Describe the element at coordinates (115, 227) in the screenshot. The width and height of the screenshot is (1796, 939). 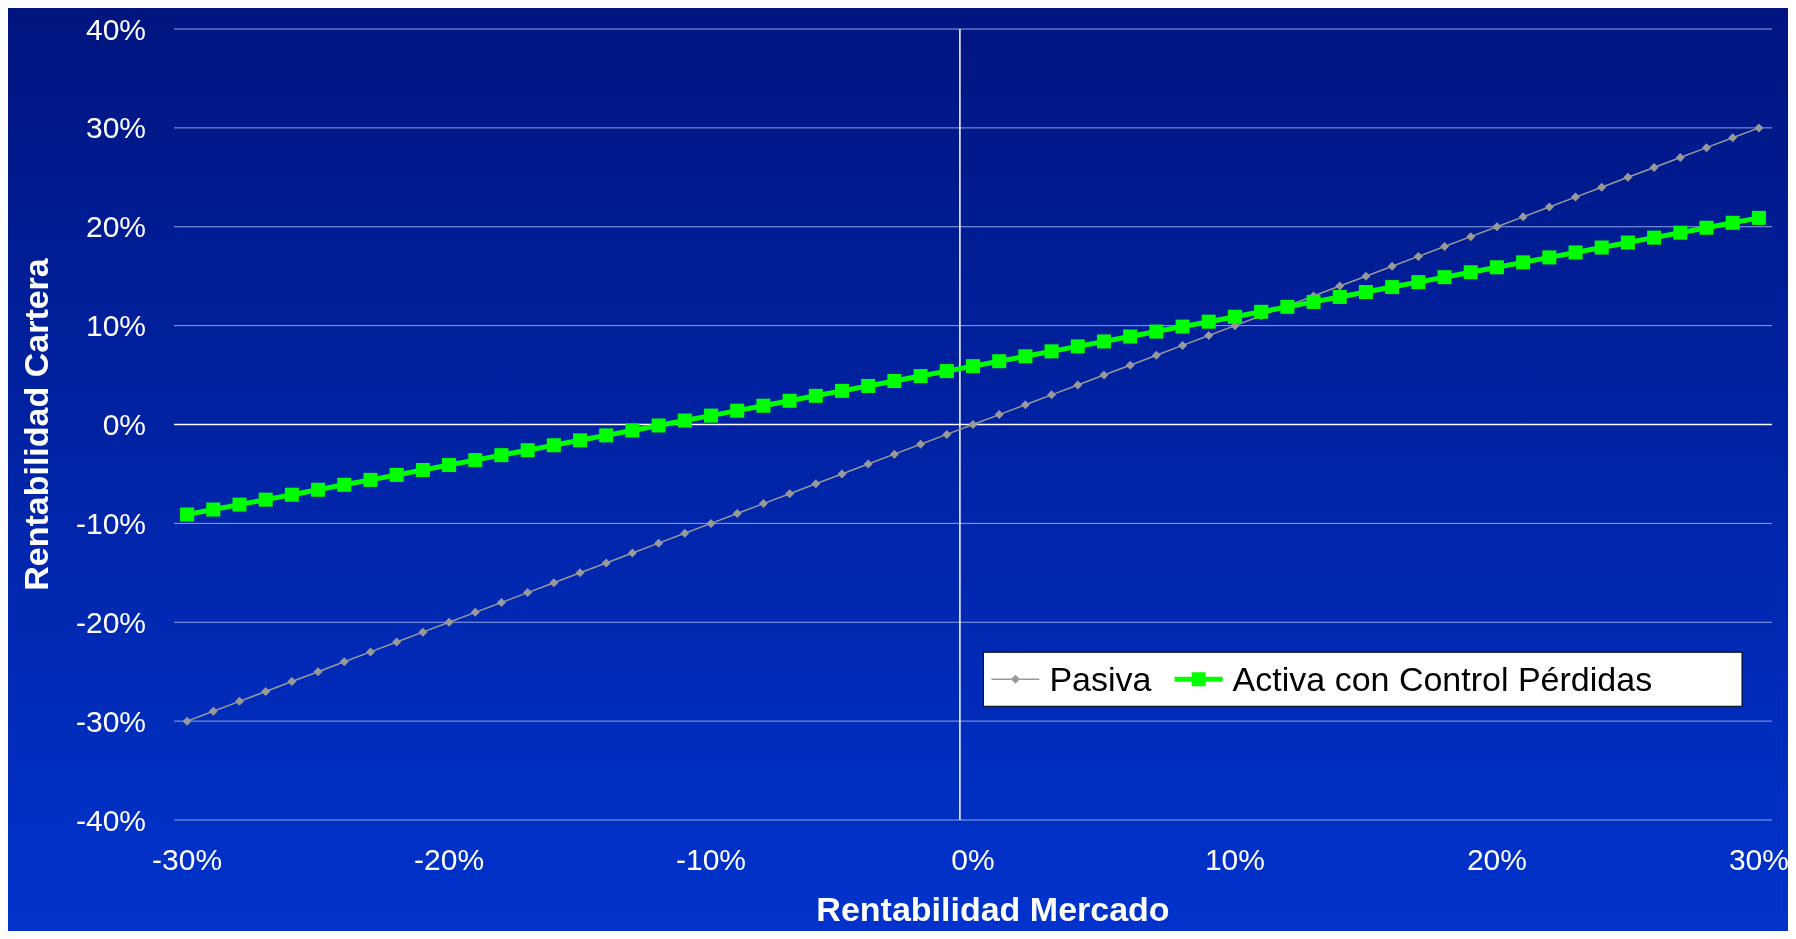
I see `y-tick-label: 20%` at that location.